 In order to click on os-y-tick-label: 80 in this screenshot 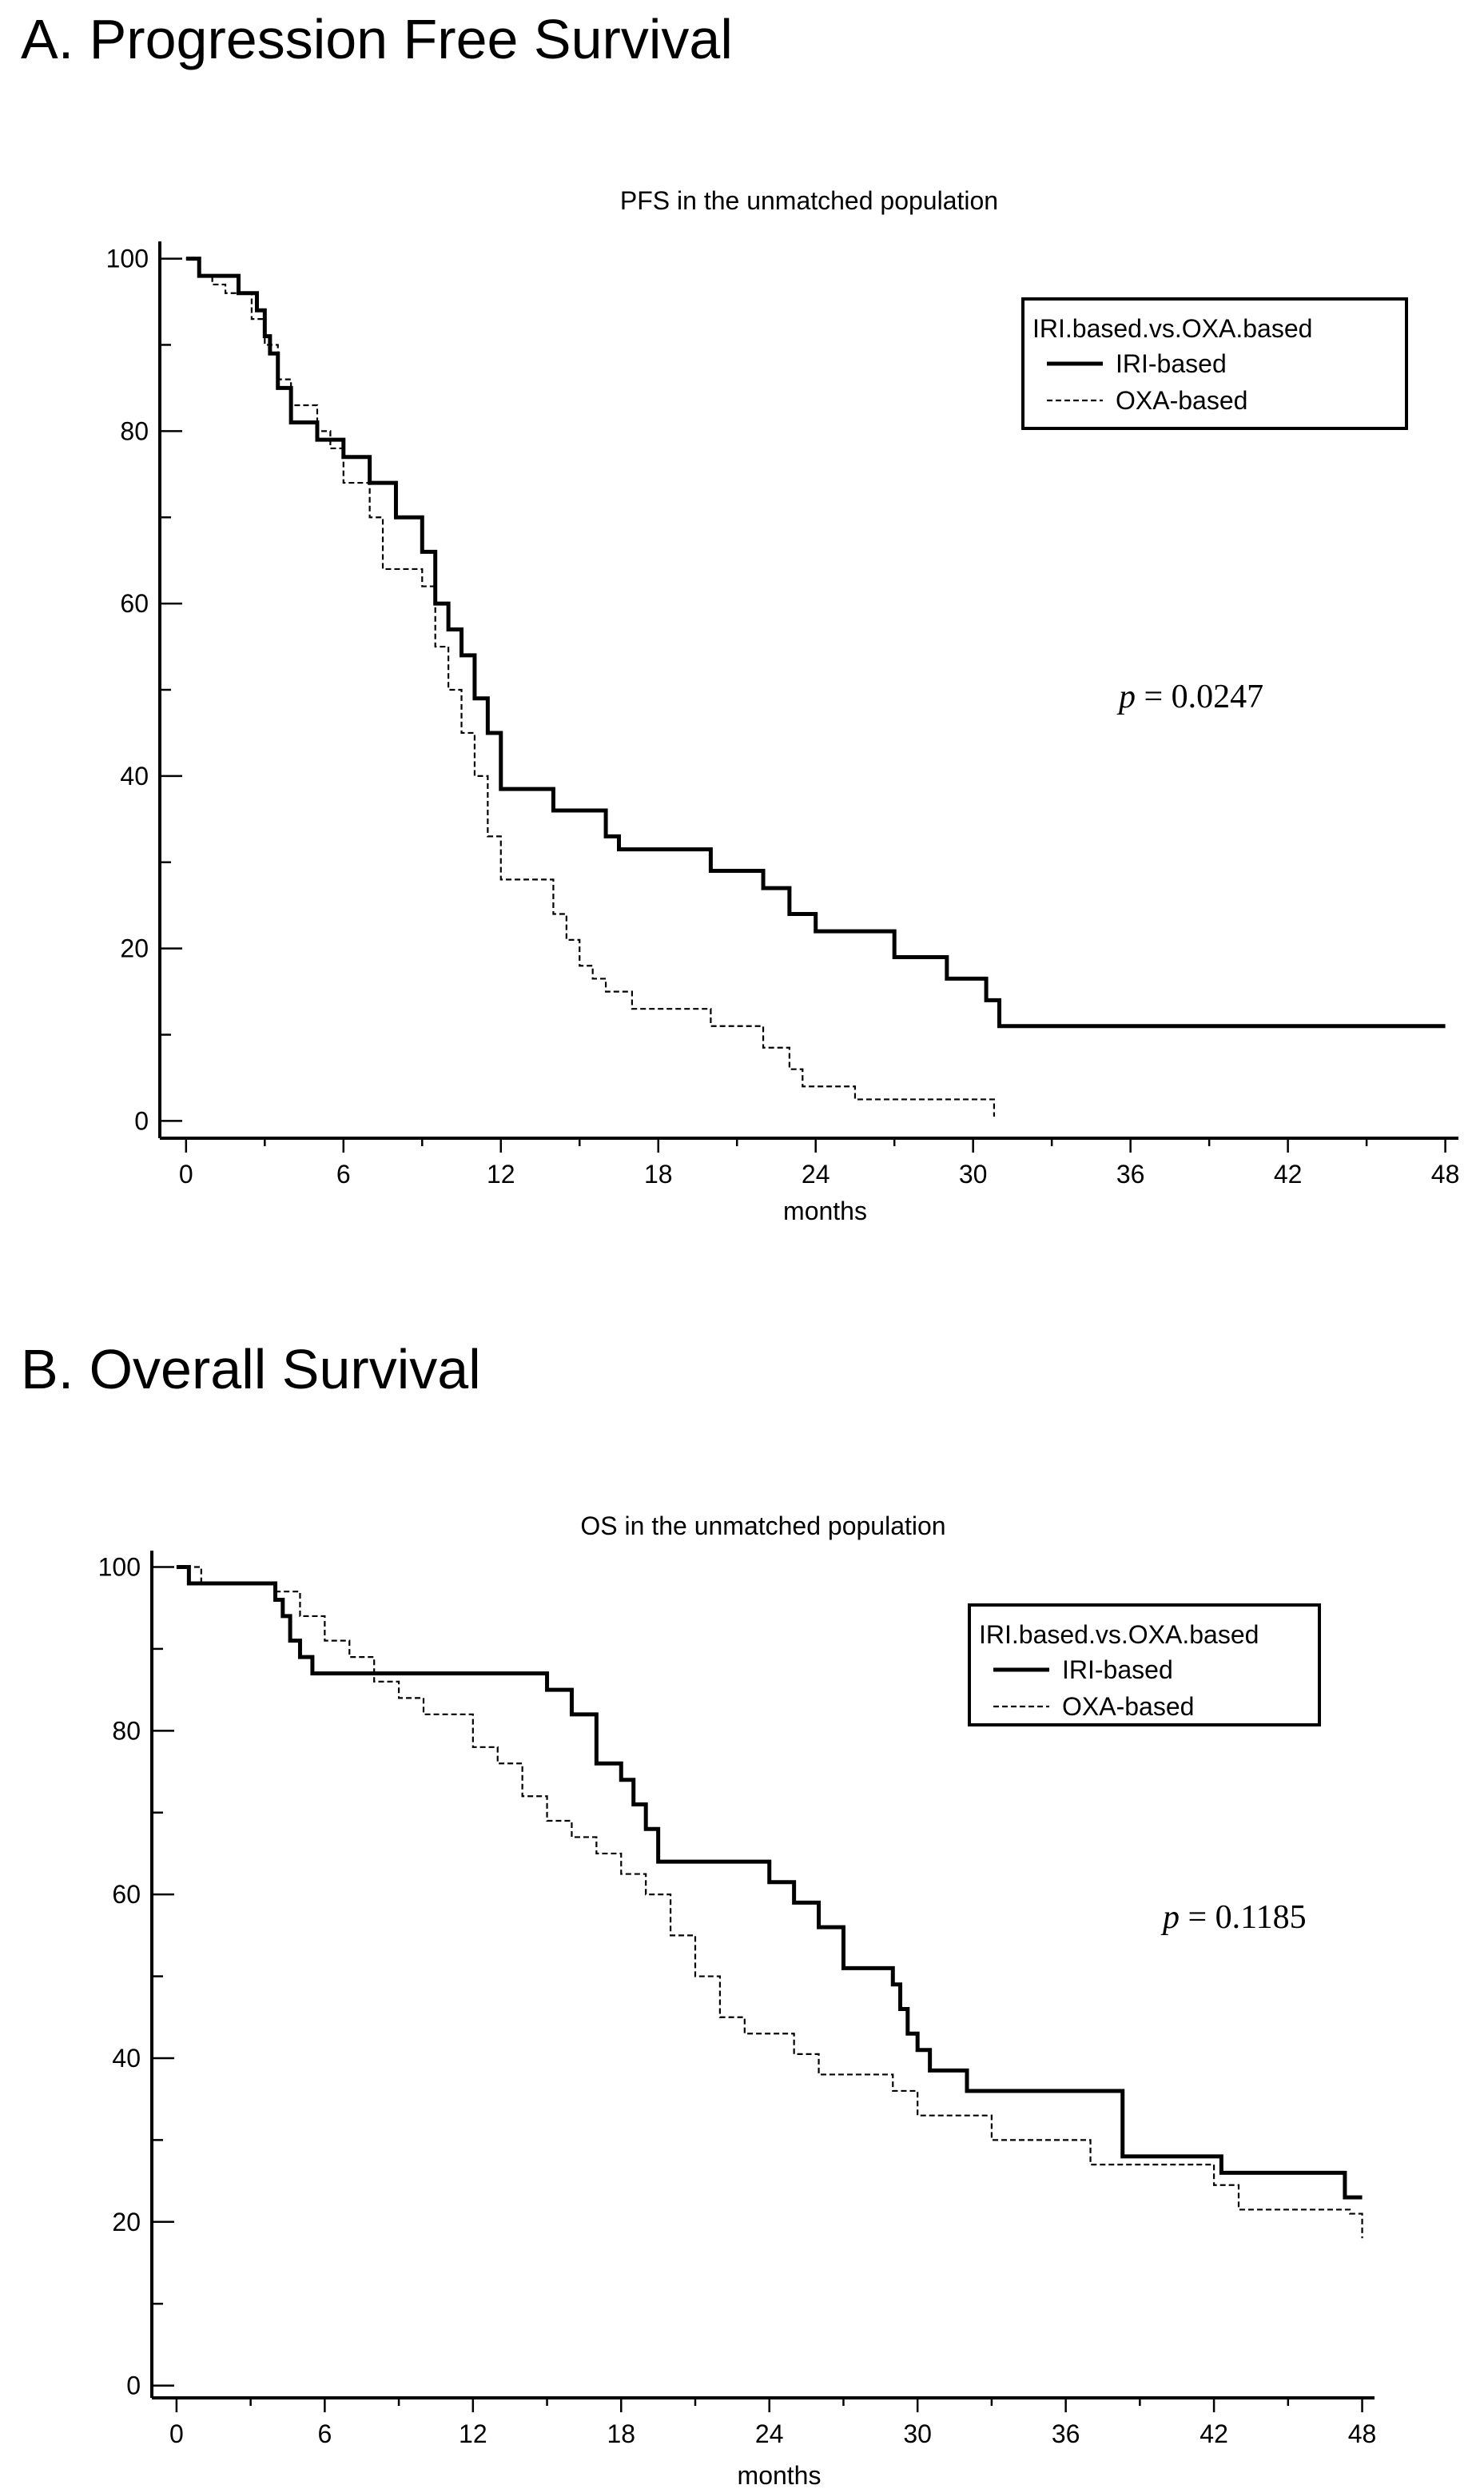, I will do `click(127, 1731)`.